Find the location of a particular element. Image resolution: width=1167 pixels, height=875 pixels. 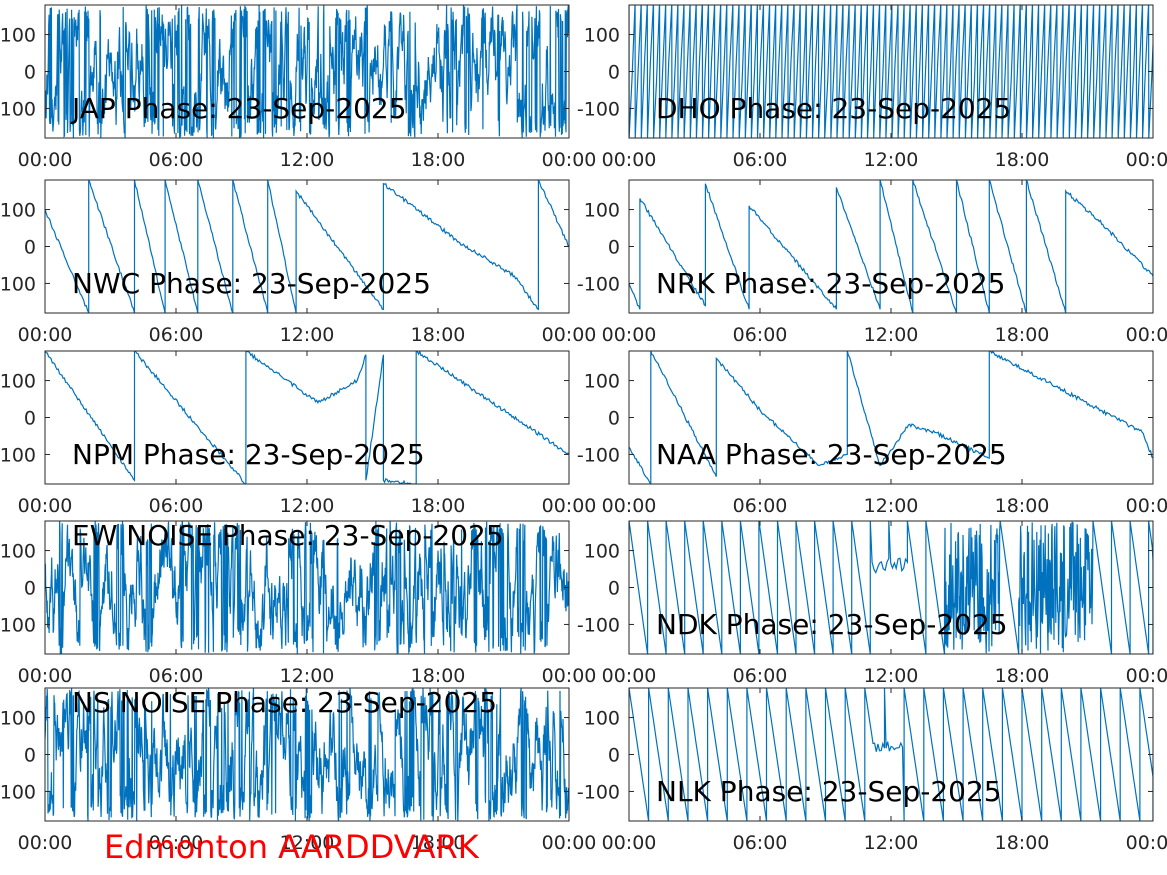

panel-title: NRK Phase: 23-Sep-2025 is located at coordinates (830, 283).